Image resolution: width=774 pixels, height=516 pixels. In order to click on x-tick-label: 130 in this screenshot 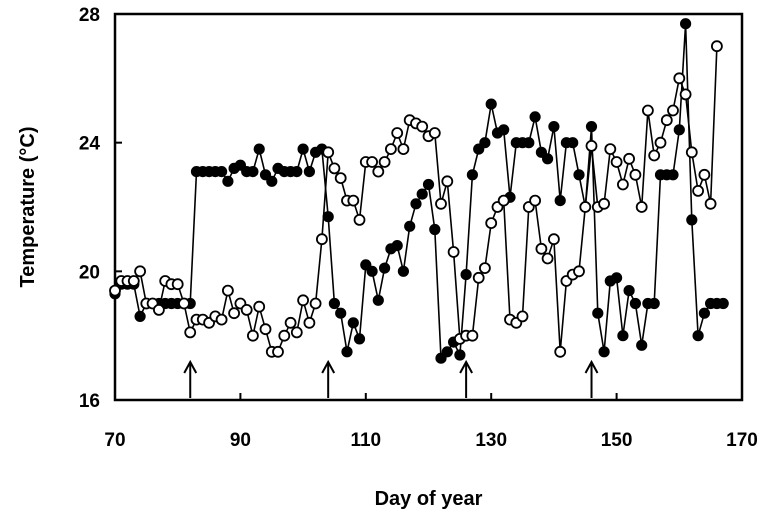, I will do `click(491, 440)`.